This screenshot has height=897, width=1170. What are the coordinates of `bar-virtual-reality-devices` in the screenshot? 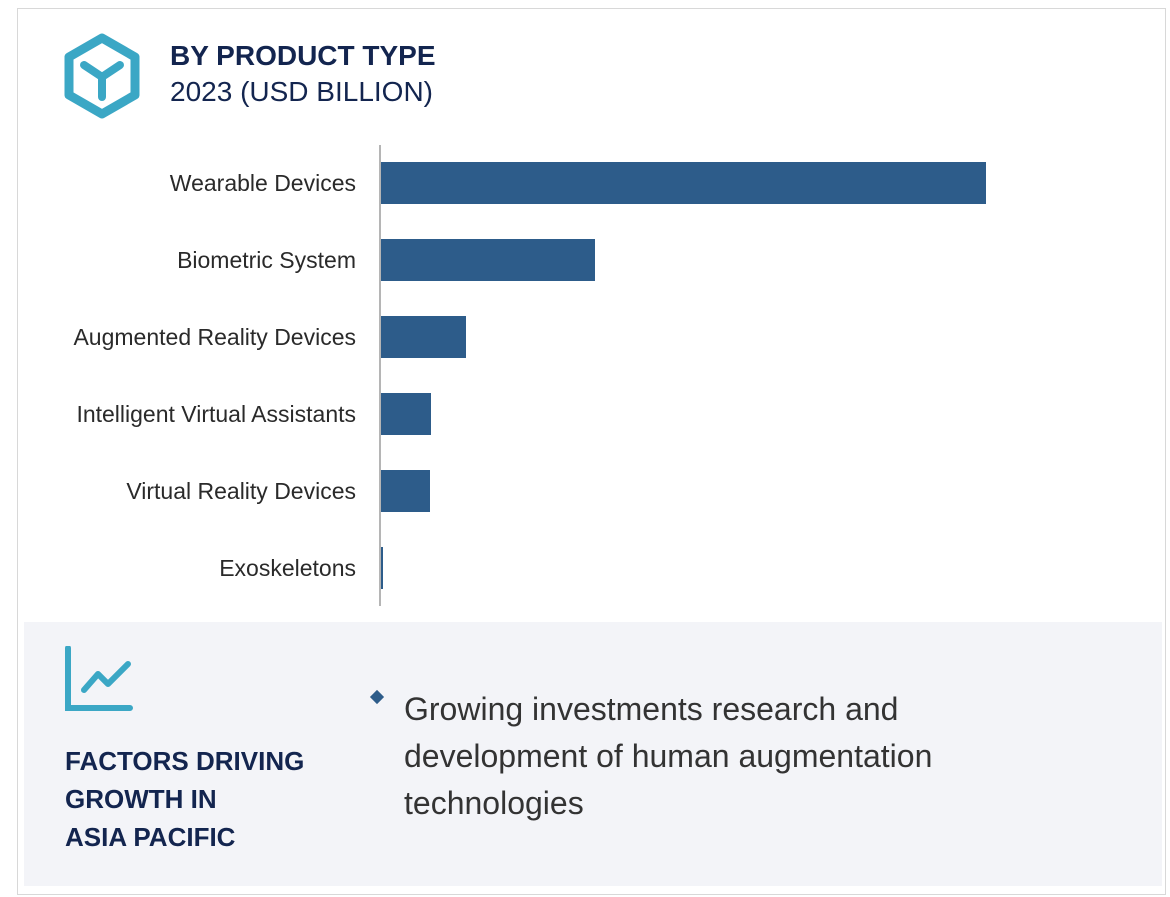 It's located at (405, 491).